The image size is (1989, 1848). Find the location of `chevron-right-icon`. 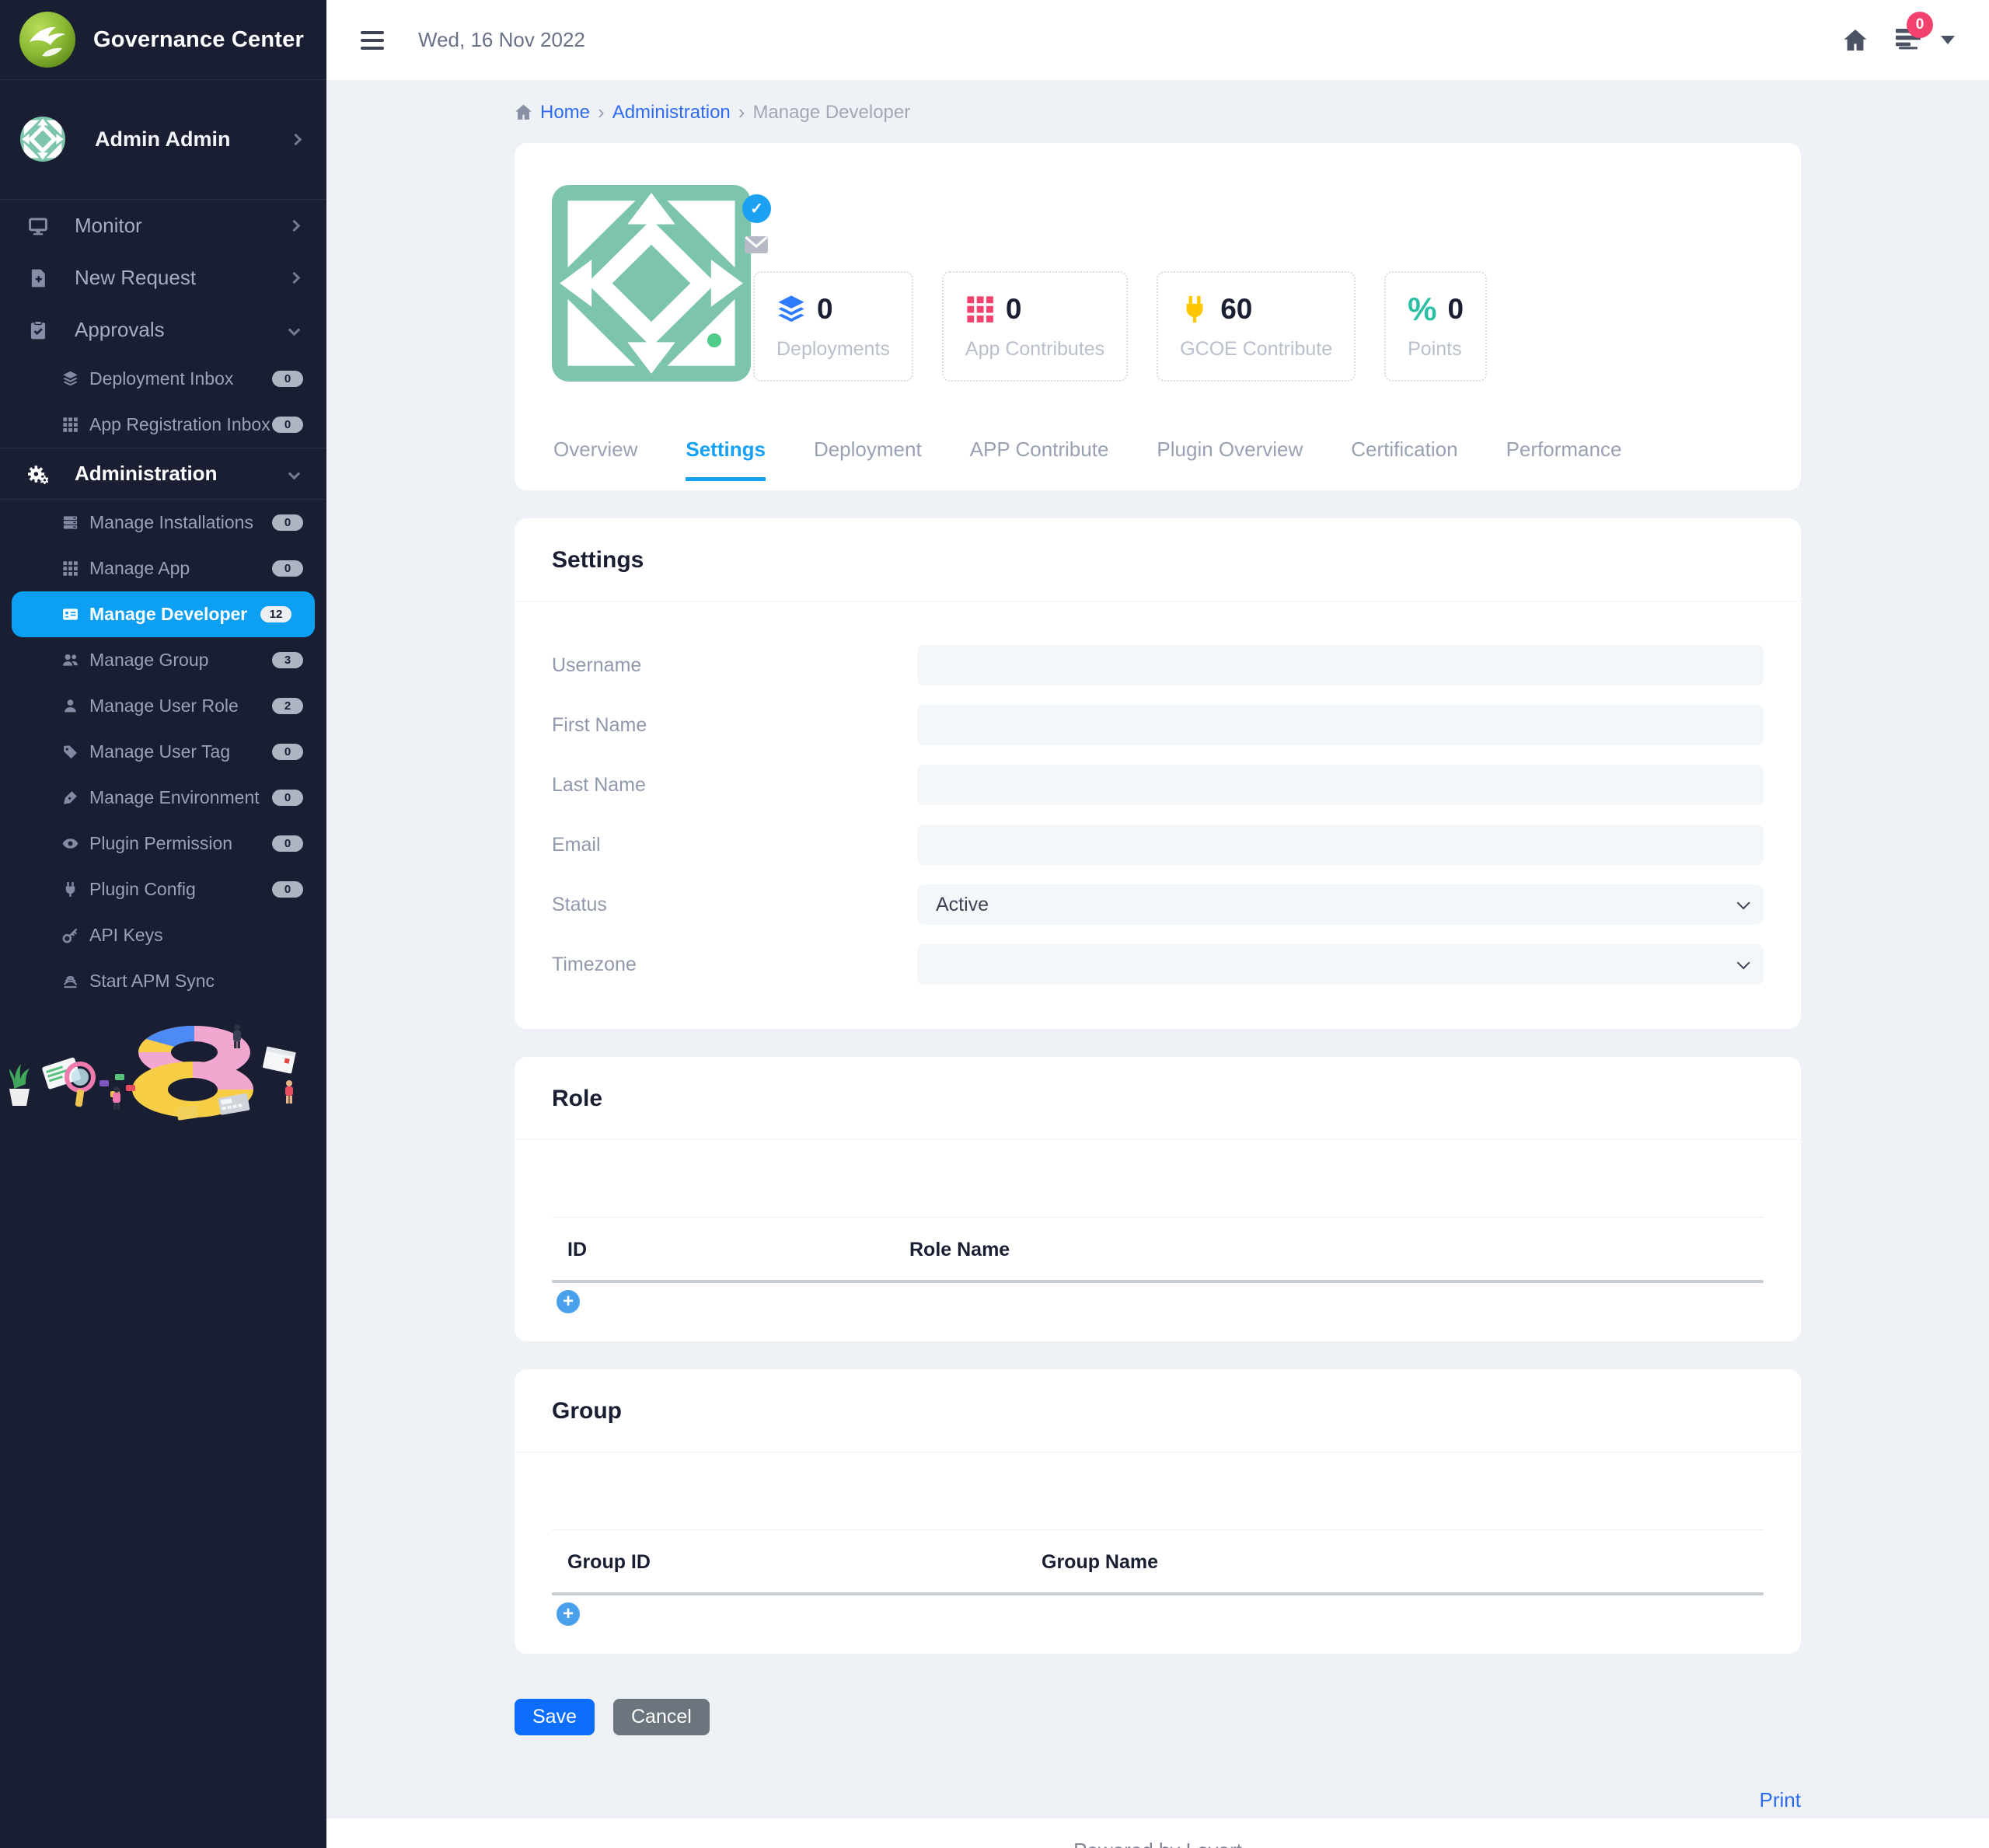

chevron-right-icon is located at coordinates (294, 277).